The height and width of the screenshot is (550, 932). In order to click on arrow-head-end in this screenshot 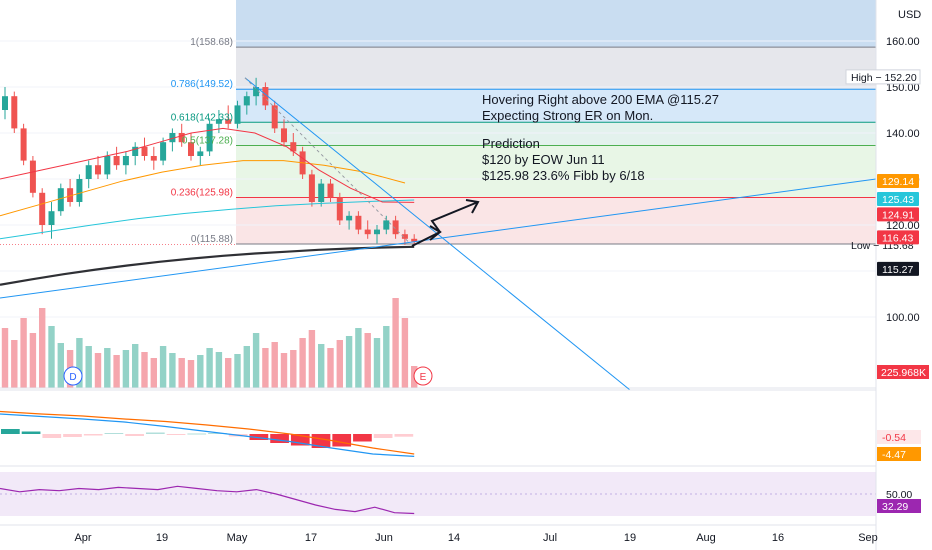, I will do `click(472, 206)`.